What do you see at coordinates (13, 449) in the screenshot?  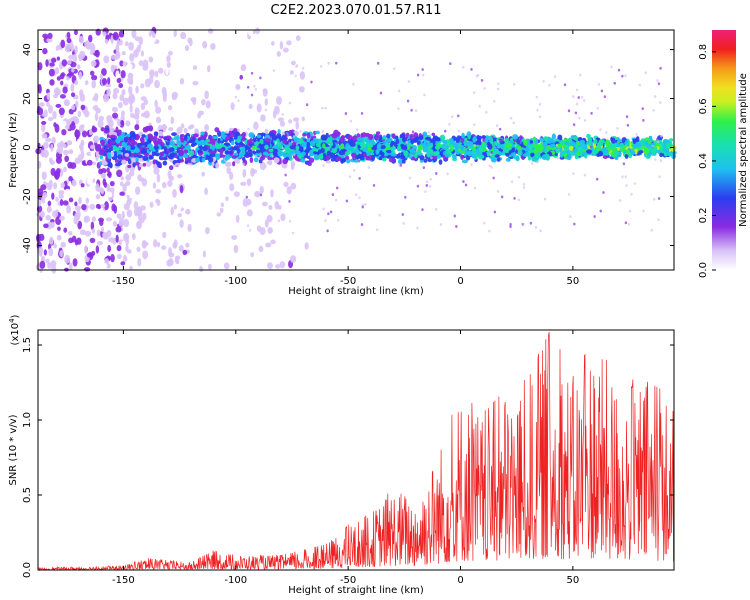 I see `snr-y-label: SNR (10 * v/v)` at bounding box center [13, 449].